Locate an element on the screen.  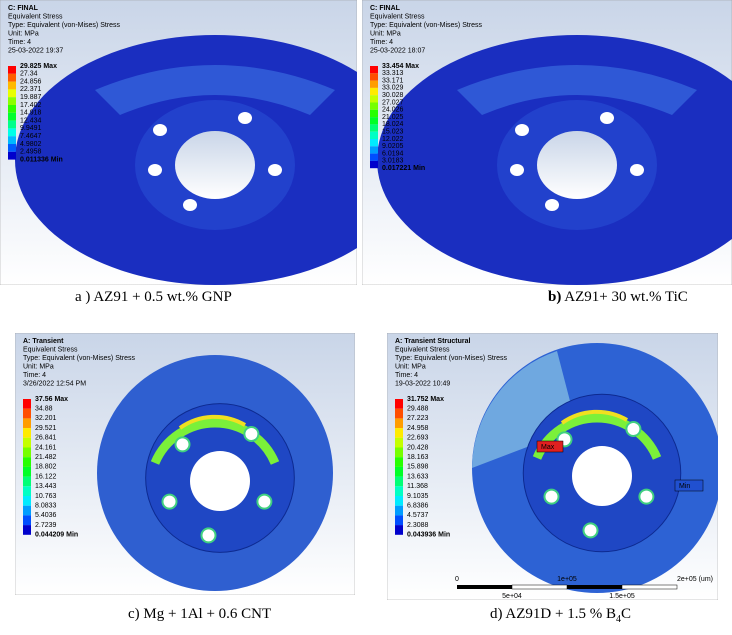
caption-text: AZ91D + 1.5 % B is located at coordinates (559, 614).